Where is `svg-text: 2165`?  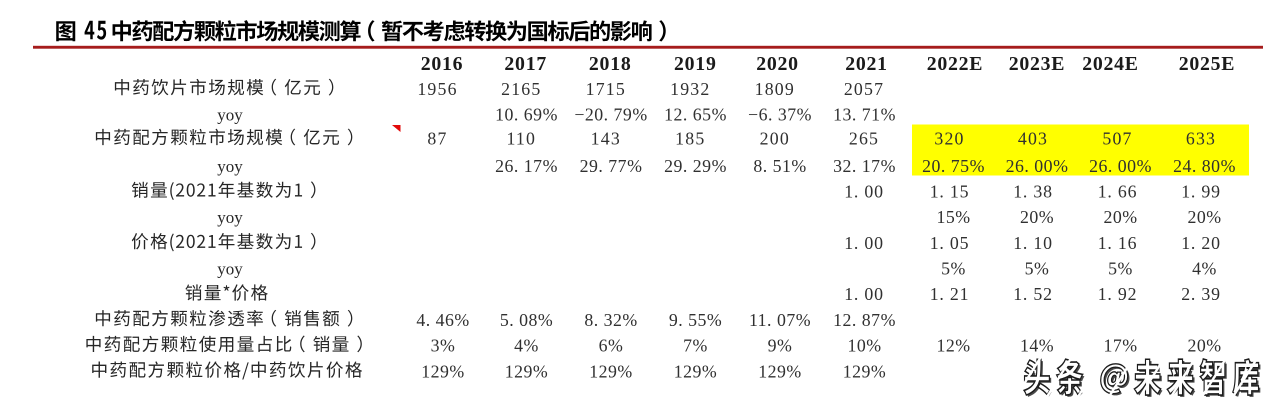 svg-text: 2165 is located at coordinates (521, 89).